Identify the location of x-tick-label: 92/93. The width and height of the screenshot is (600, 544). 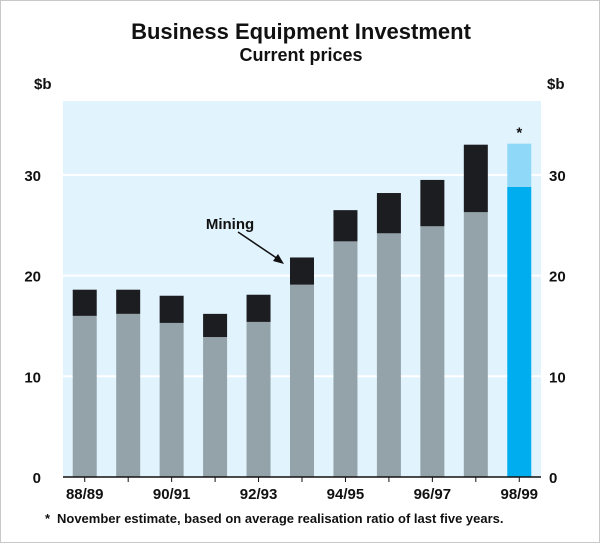
(259, 494).